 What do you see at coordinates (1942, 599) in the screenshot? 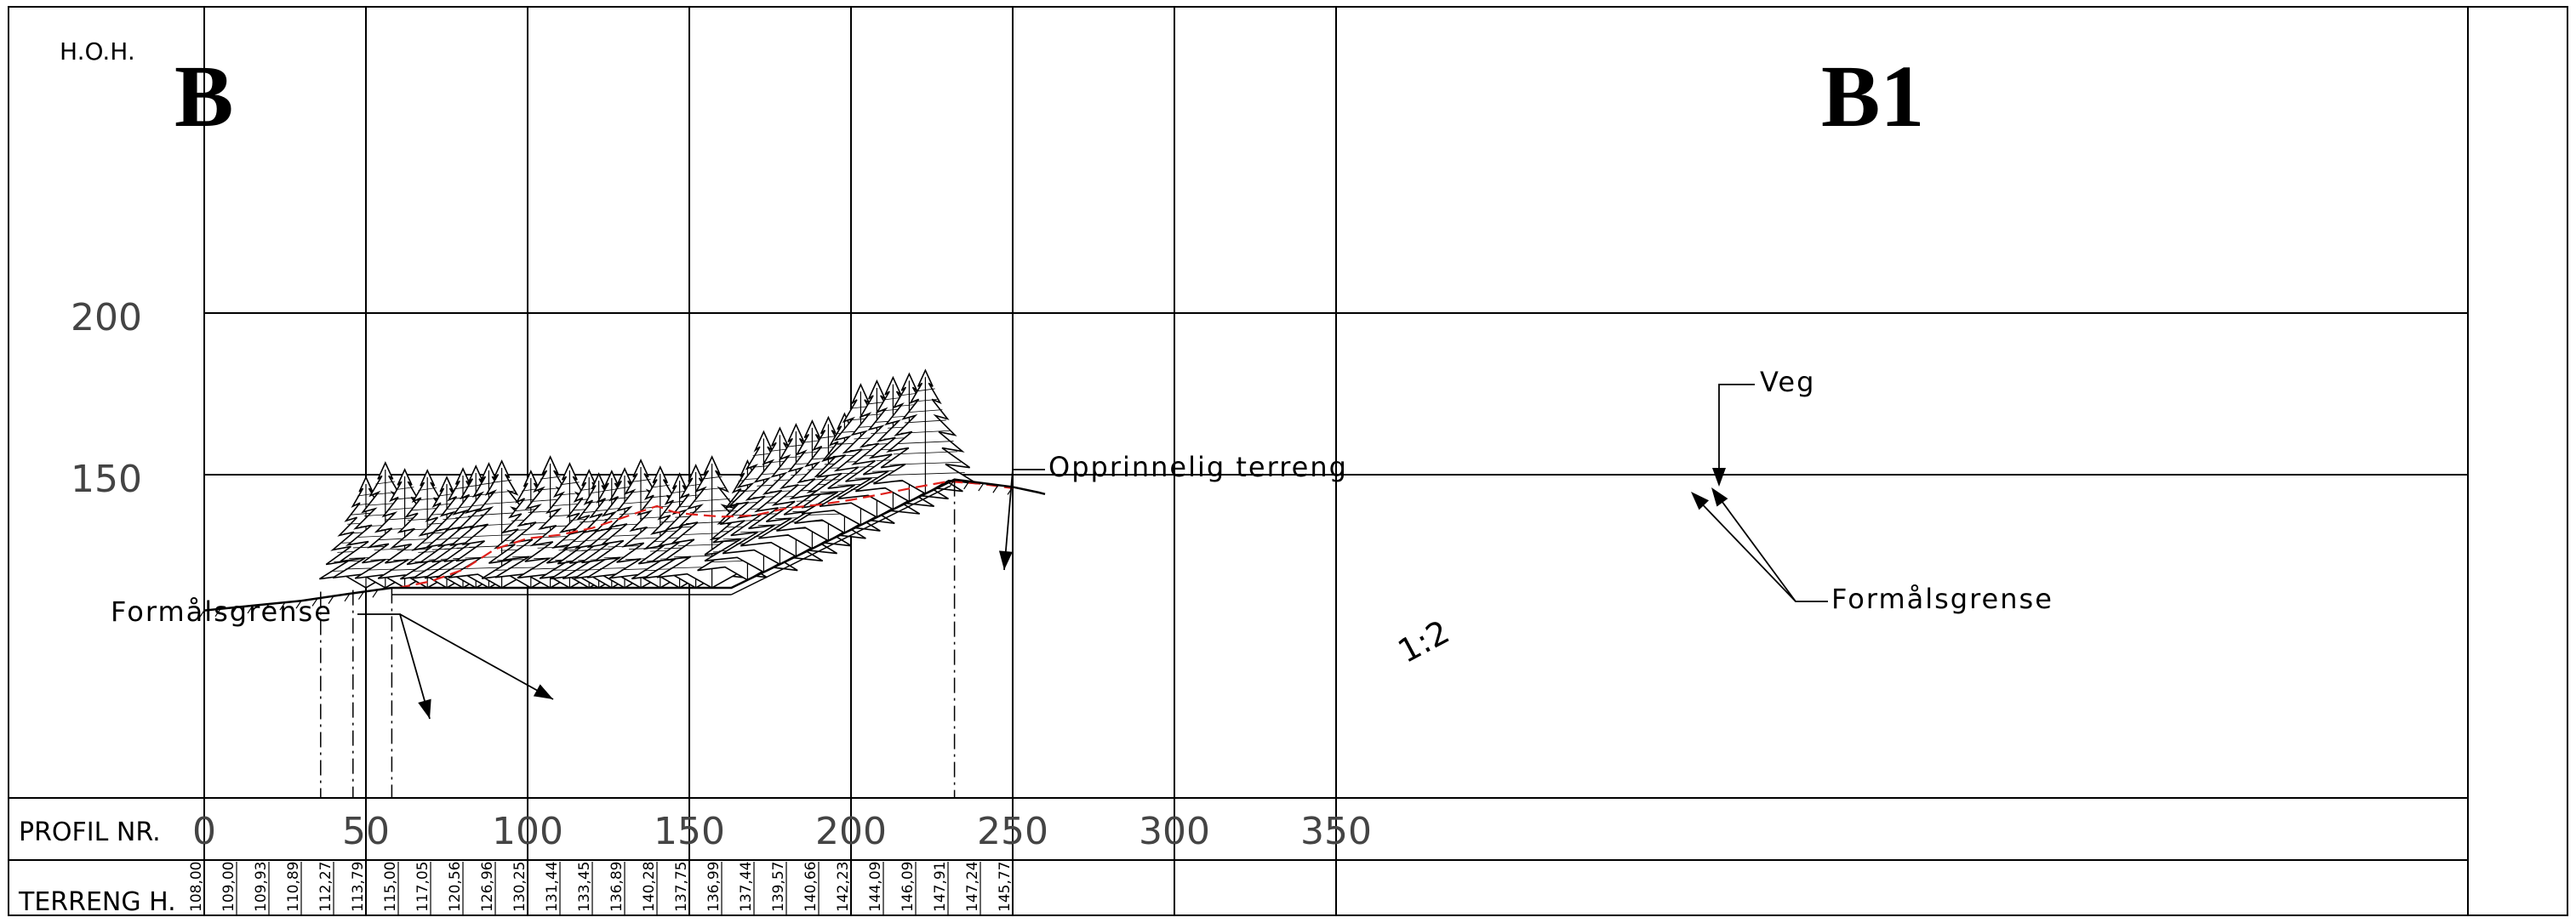
I see `formalsgrense-right-label: Formålsgrense` at bounding box center [1942, 599].